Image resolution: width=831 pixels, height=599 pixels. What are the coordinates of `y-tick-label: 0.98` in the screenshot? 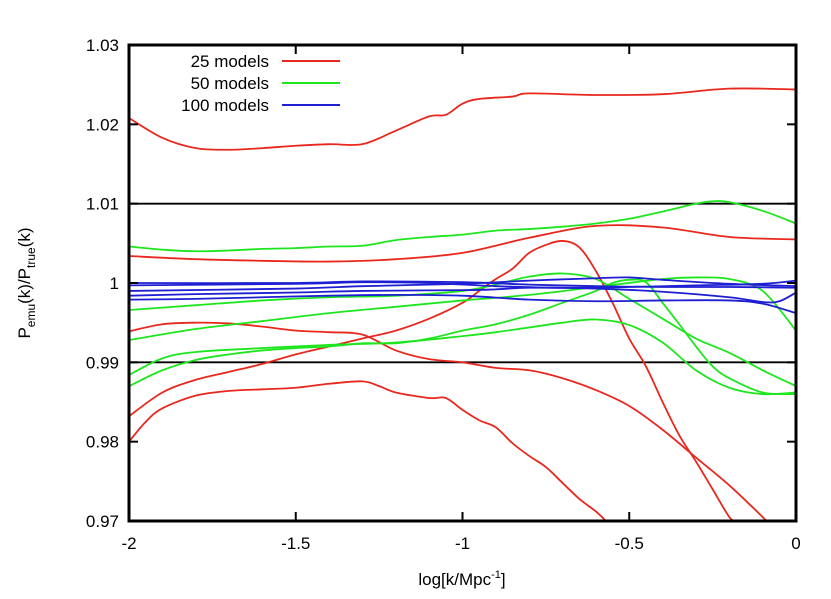 It's located at (102, 442).